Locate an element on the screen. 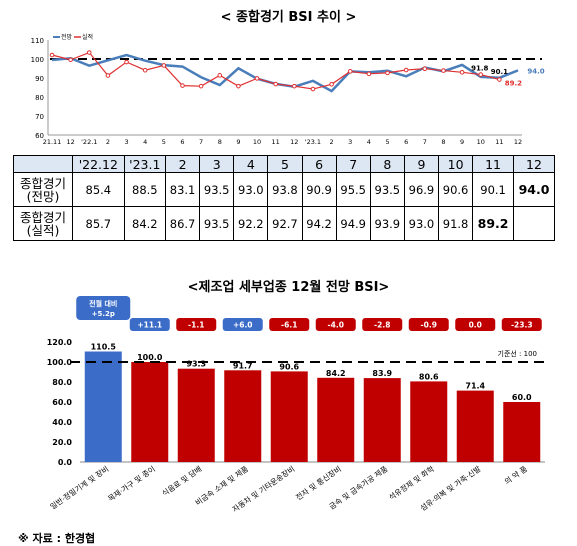 This screenshot has width=577, height=546. x-tick-label: 3 is located at coordinates (126, 142).